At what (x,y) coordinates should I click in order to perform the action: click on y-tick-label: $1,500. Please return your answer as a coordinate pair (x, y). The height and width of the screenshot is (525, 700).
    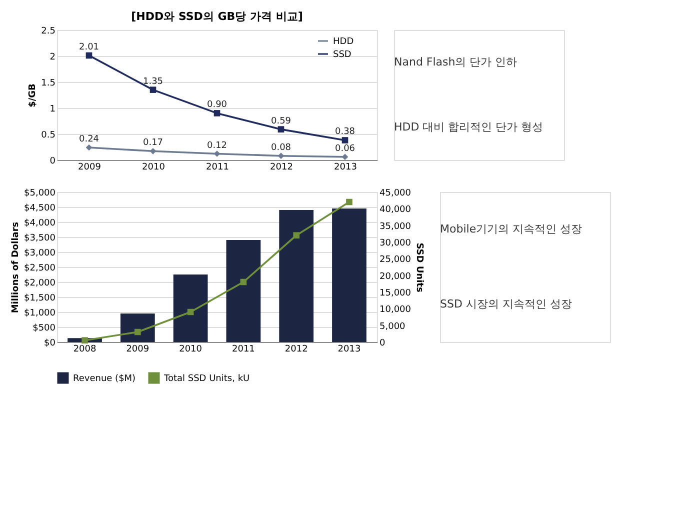
    Looking at the image, I should click on (40, 299).